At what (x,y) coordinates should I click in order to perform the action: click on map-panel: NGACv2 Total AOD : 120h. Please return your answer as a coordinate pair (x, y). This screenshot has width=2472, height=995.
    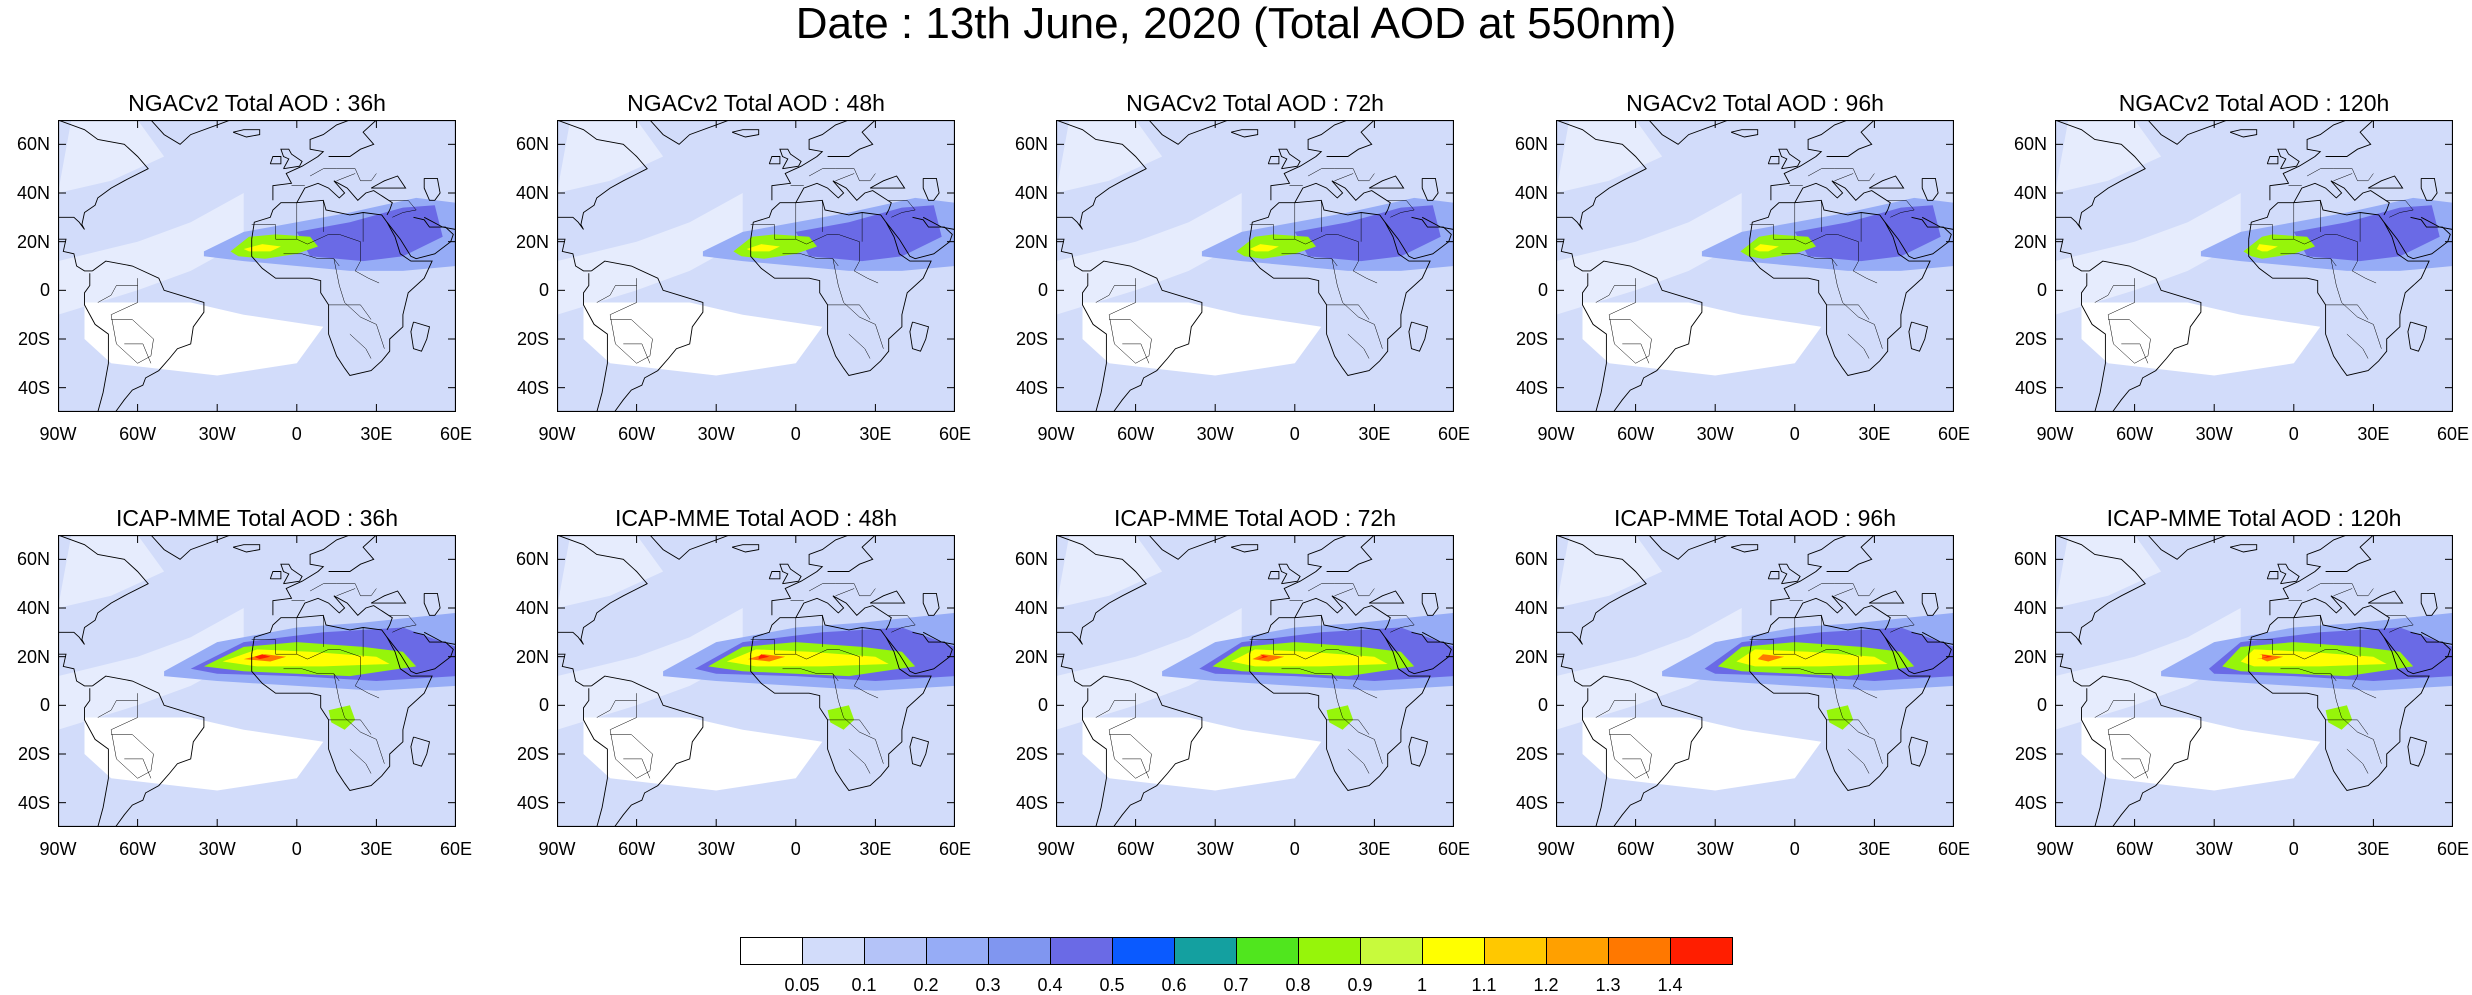
    Looking at the image, I should click on (2254, 251).